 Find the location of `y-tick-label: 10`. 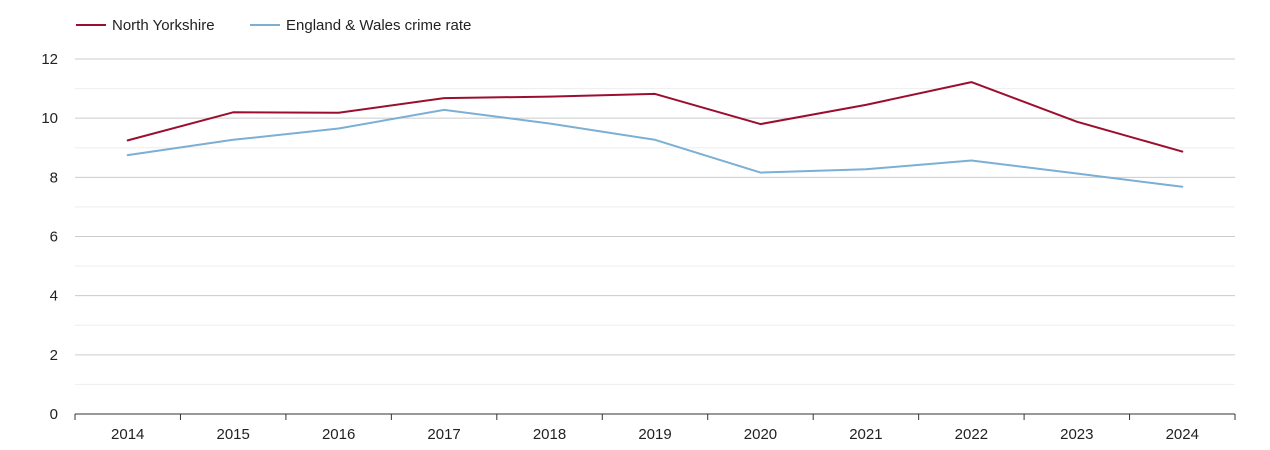

y-tick-label: 10 is located at coordinates (49, 118).